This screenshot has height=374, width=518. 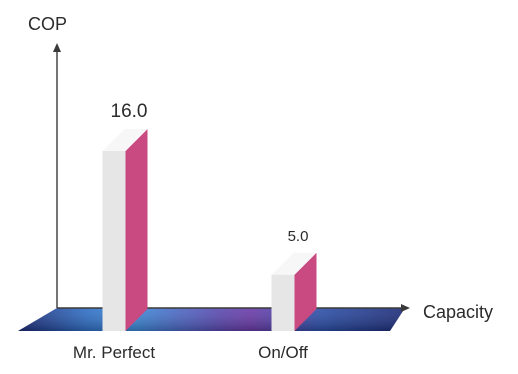 I want to click on bar-value-label: 16.0, so click(x=129, y=111).